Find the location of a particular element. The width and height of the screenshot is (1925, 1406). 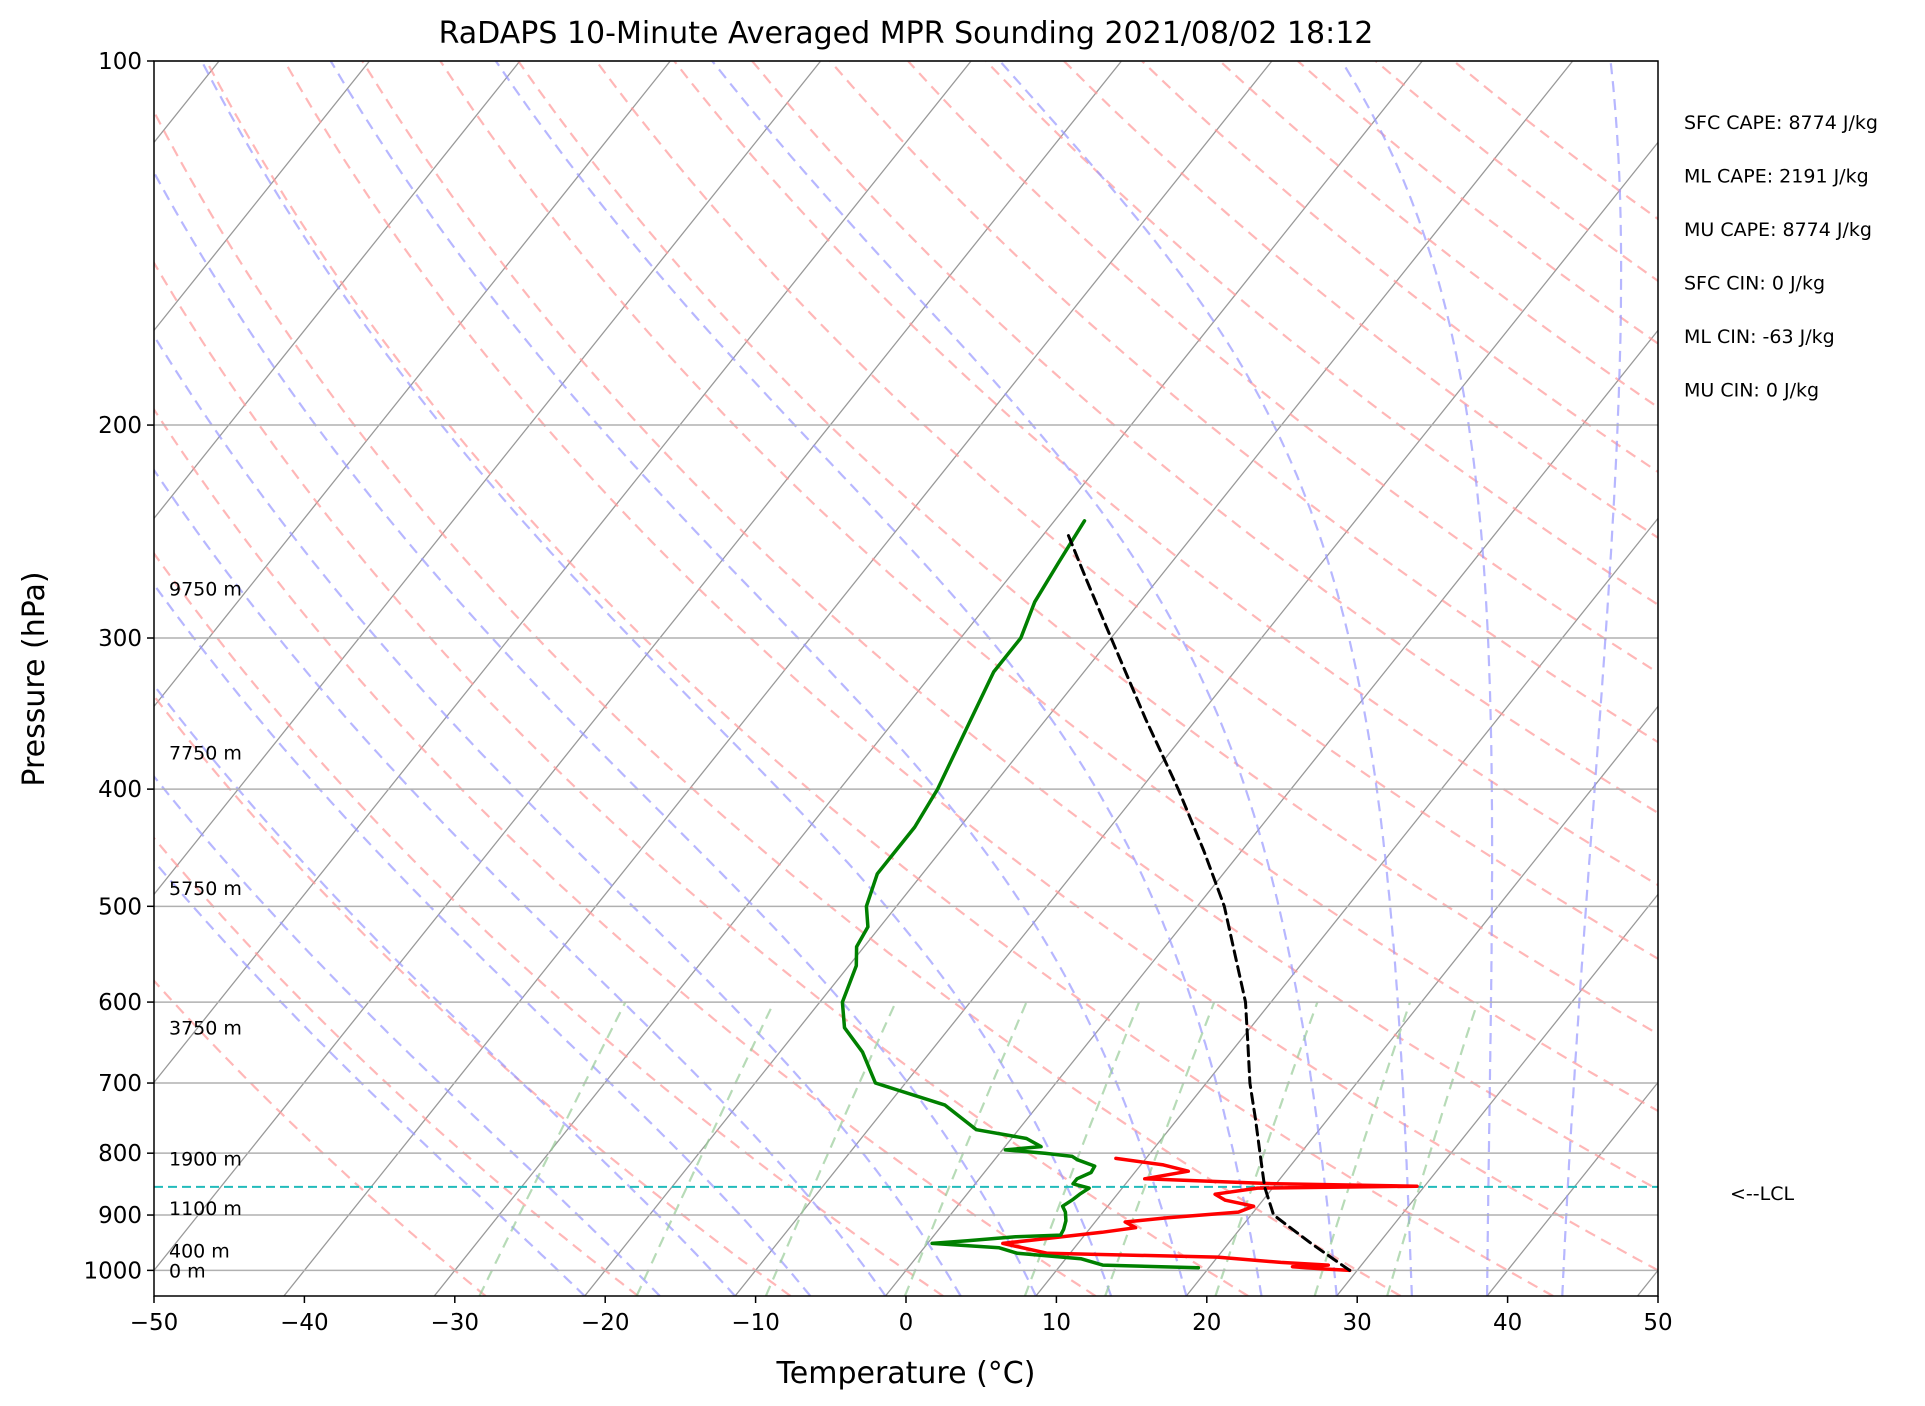

x-tick-label: 20 is located at coordinates (1206, 1323).